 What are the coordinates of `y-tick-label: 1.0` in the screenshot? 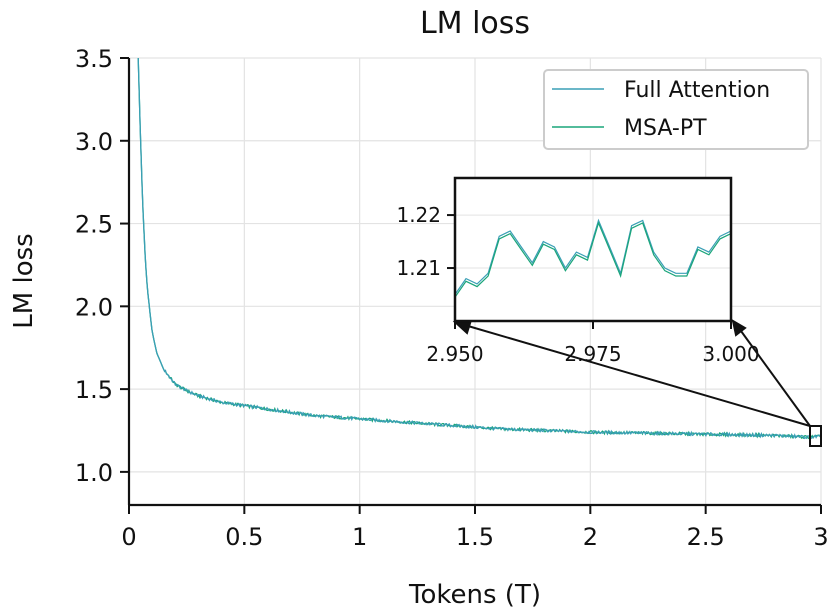 It's located at (94, 473).